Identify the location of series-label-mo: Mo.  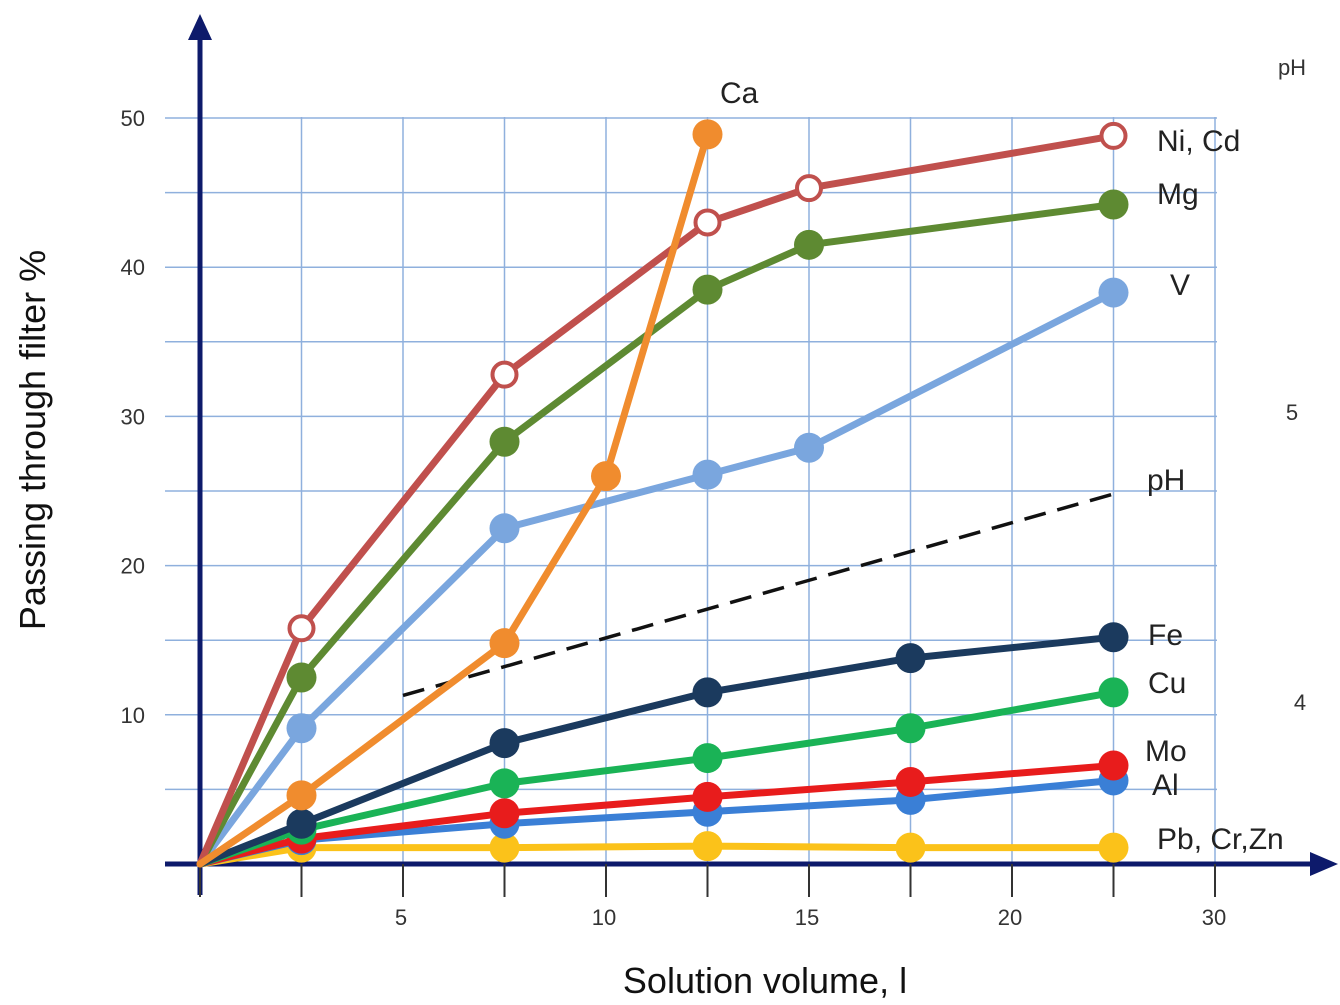
(1166, 751).